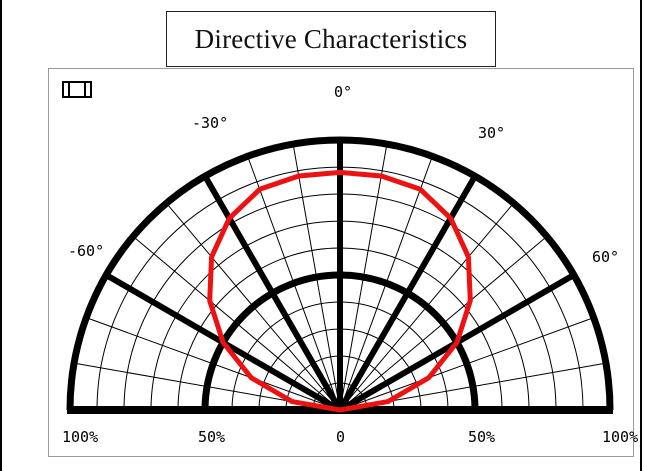 The height and width of the screenshot is (471, 652). I want to click on angle-label-30: 30°, so click(491, 133).